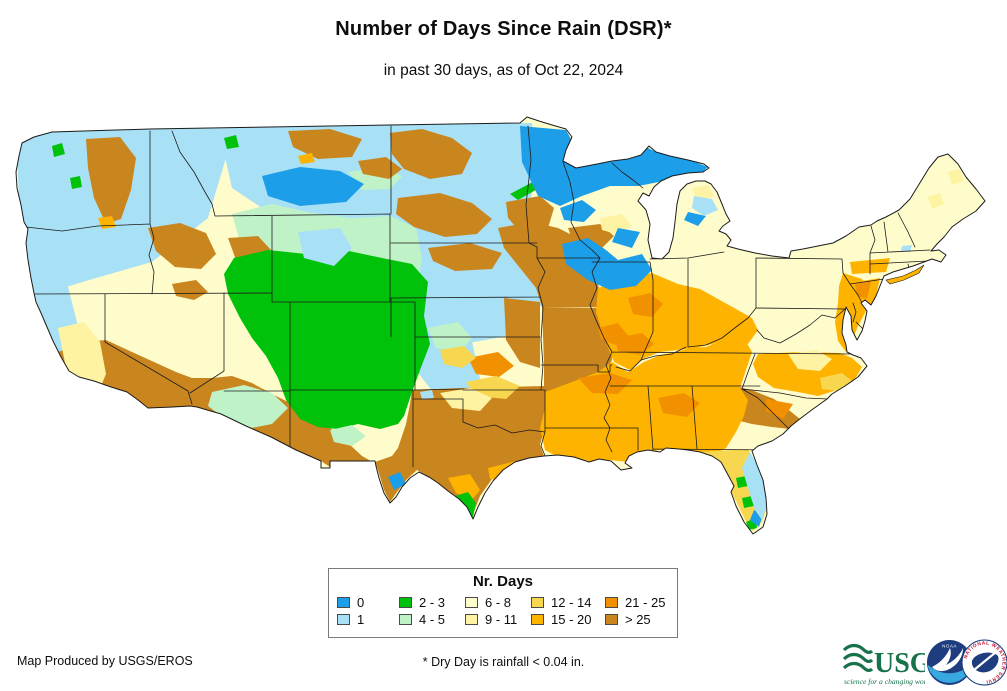 The image size is (1007, 691). I want to click on legend-item: 2 - 3, so click(432, 602).